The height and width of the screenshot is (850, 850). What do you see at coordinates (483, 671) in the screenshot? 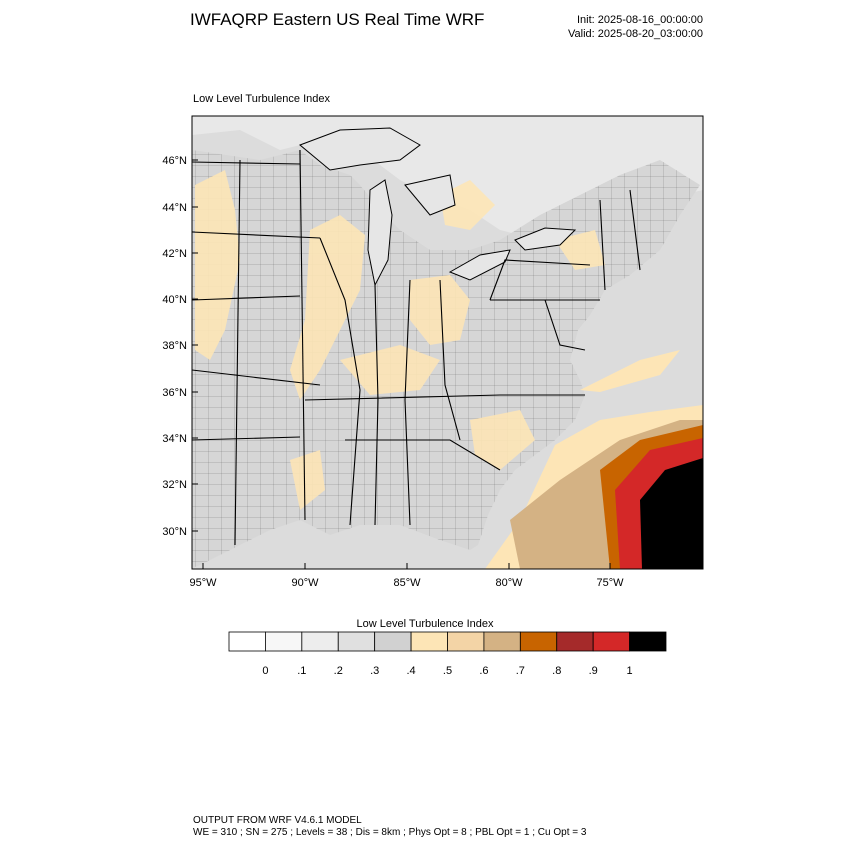
I see `colorbar-tick-label: .6` at bounding box center [483, 671].